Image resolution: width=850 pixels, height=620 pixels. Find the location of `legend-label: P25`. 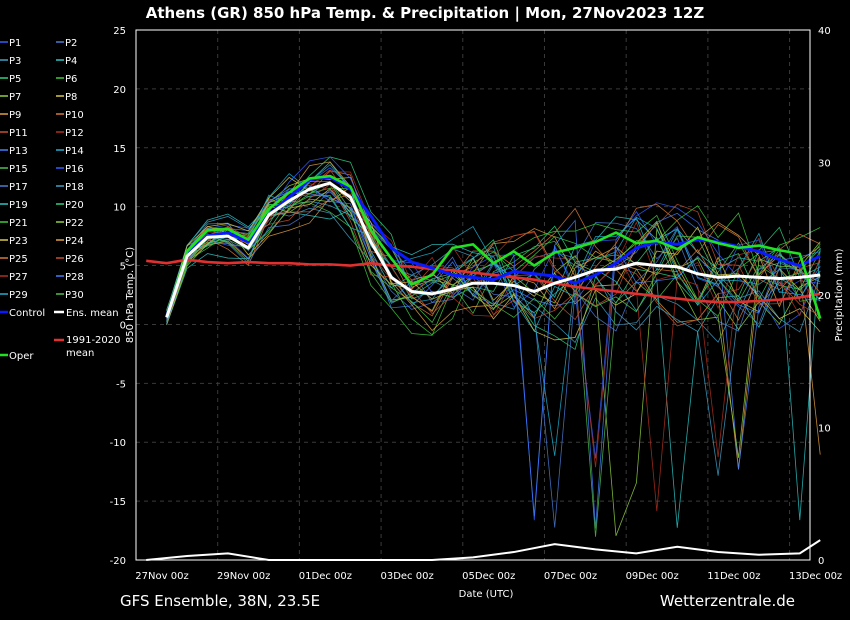

legend-label: P25 is located at coordinates (18, 259).